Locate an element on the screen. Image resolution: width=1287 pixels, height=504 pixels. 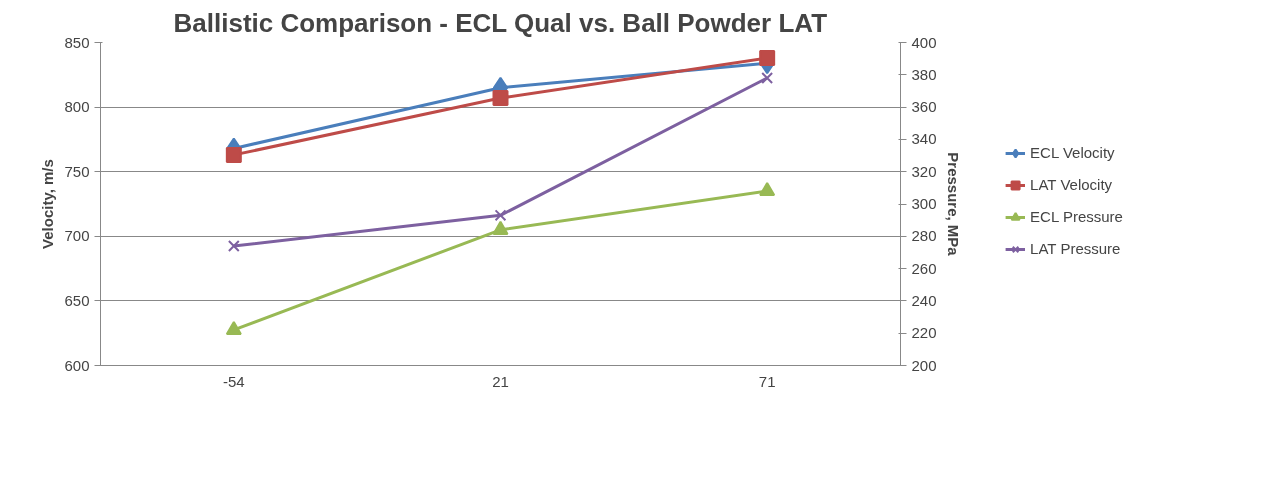
y-tick-label: 700 is located at coordinates (77, 236).